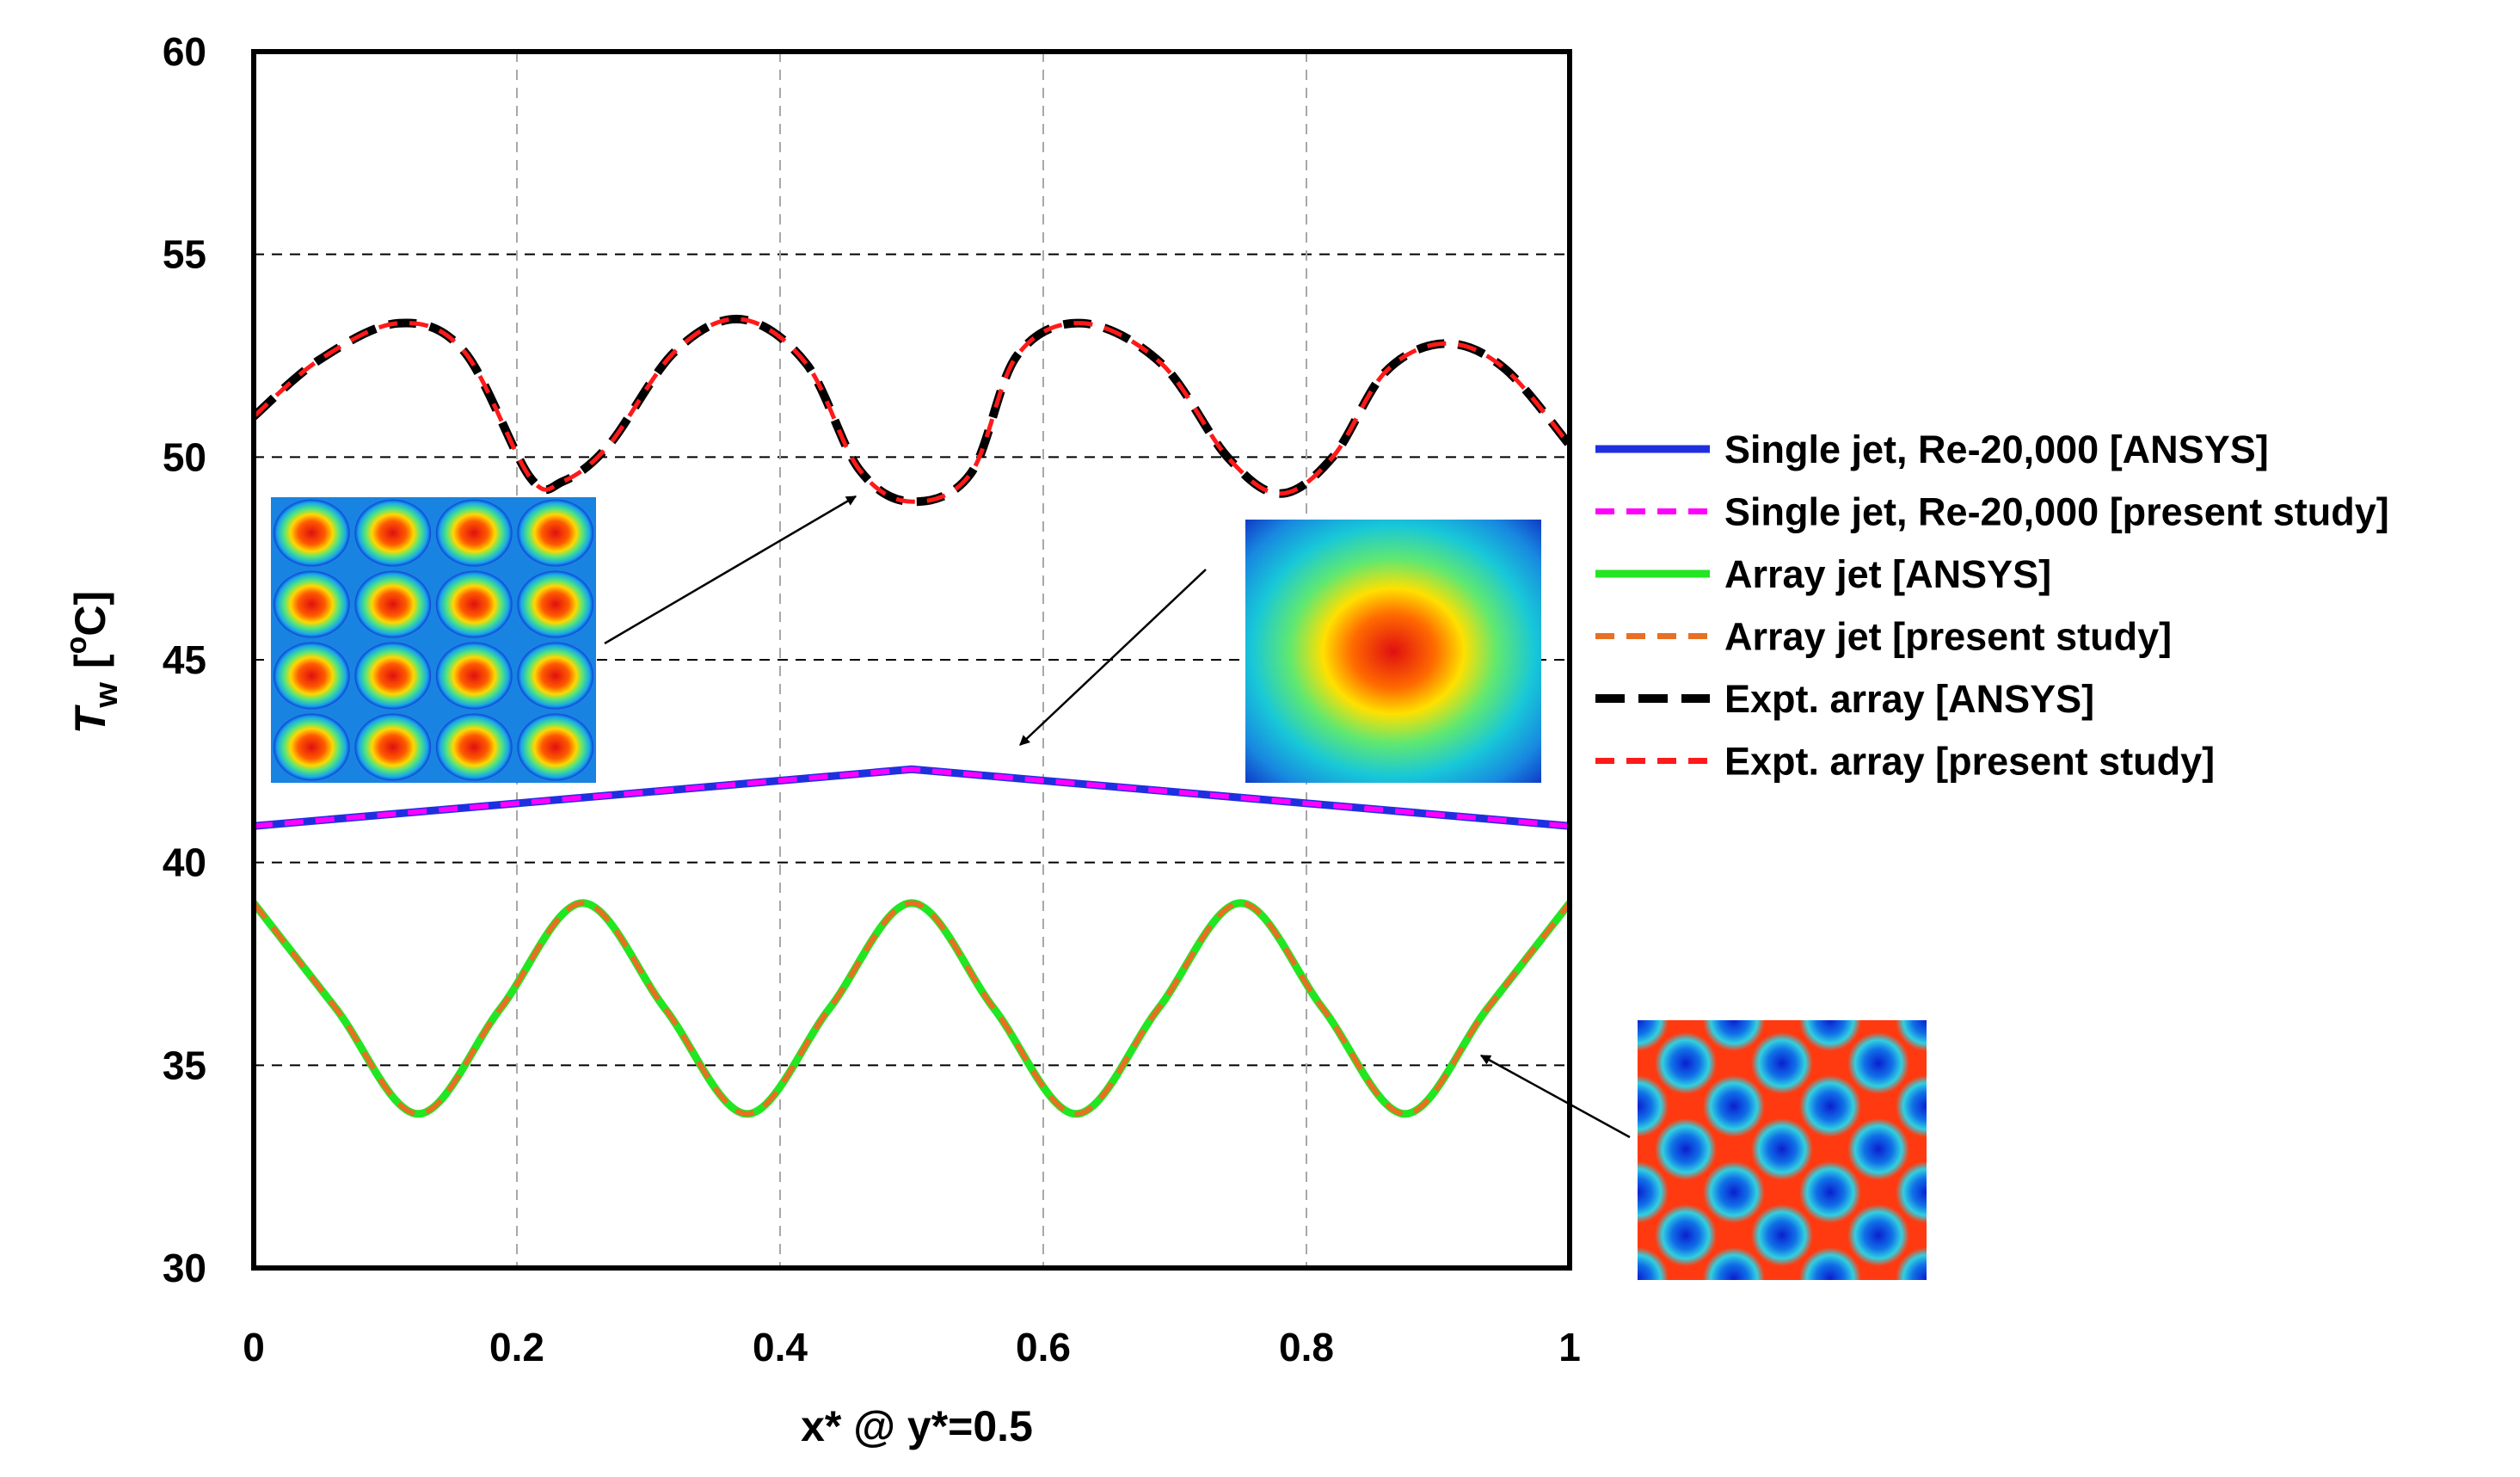 The height and width of the screenshot is (1477, 2520). Describe the element at coordinates (185, 862) in the screenshot. I see `y-tick-label-2: 40` at that location.